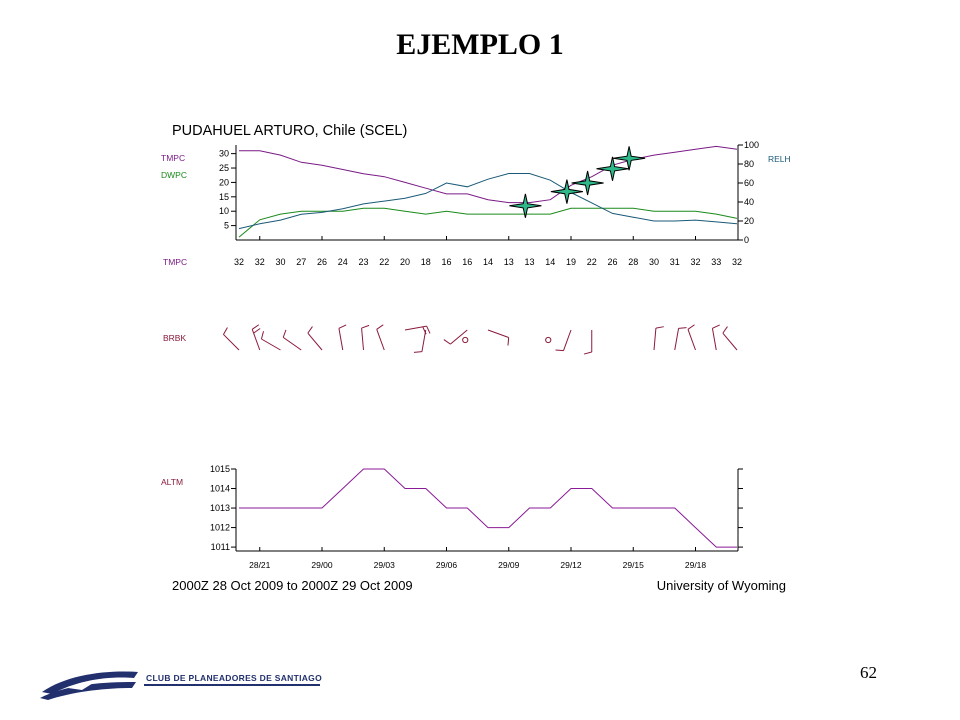 The image size is (960, 720). Describe the element at coordinates (260, 565) in the screenshot. I see `x-tick-label: 28/21` at that location.